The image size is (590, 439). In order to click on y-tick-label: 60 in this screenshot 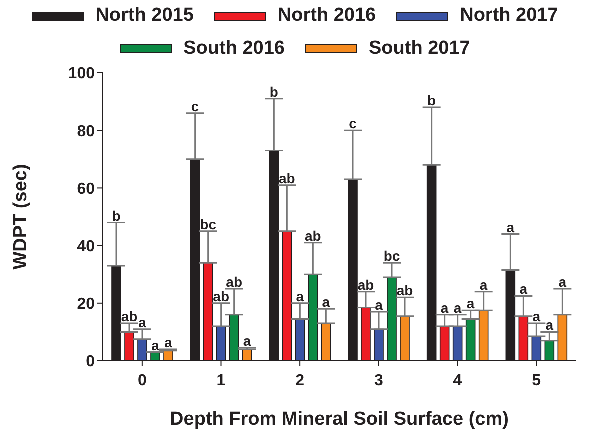, I will do `click(86, 189)`.